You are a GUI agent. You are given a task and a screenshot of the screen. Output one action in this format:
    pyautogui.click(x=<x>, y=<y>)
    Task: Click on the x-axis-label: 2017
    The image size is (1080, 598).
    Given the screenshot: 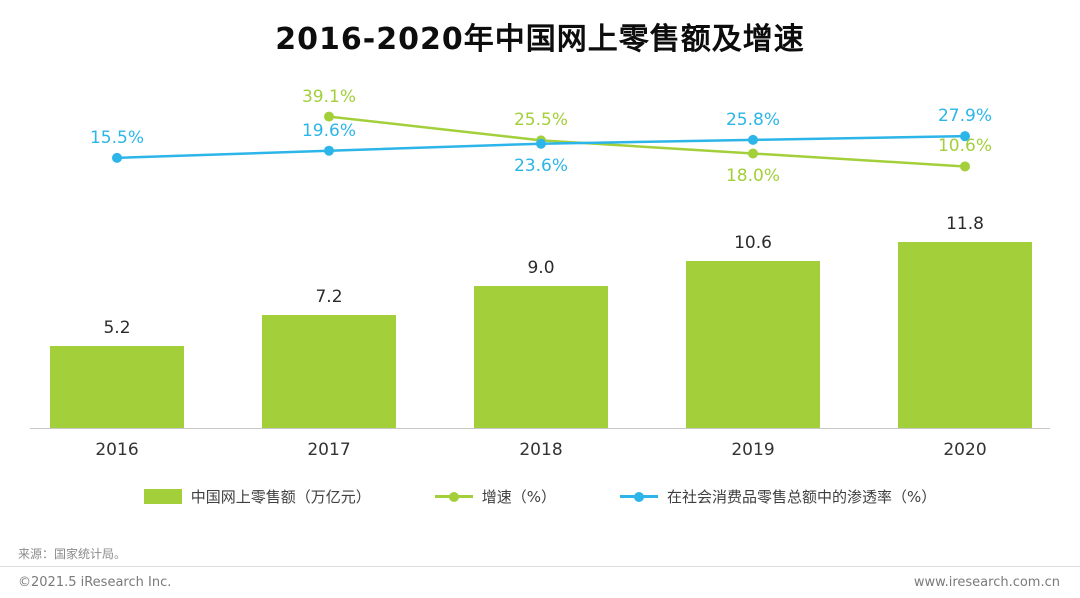 What is the action you would take?
    pyautogui.click(x=329, y=450)
    